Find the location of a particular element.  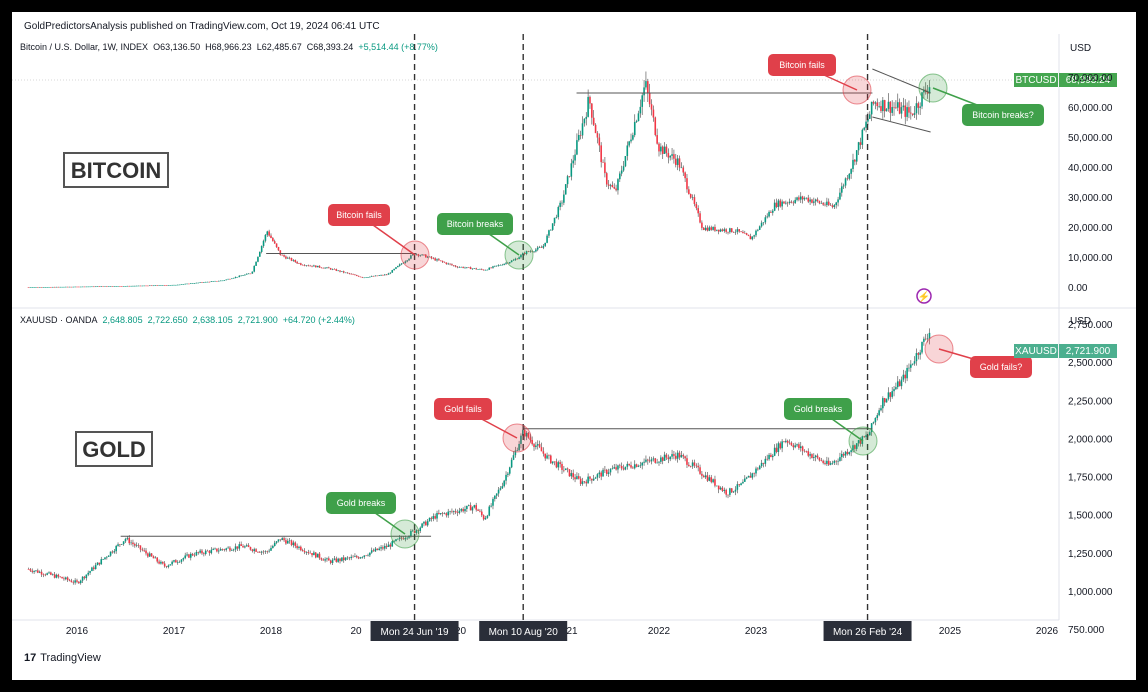

xau-price-tag: XAUUSD 2,721.900 is located at coordinates (1065, 351).